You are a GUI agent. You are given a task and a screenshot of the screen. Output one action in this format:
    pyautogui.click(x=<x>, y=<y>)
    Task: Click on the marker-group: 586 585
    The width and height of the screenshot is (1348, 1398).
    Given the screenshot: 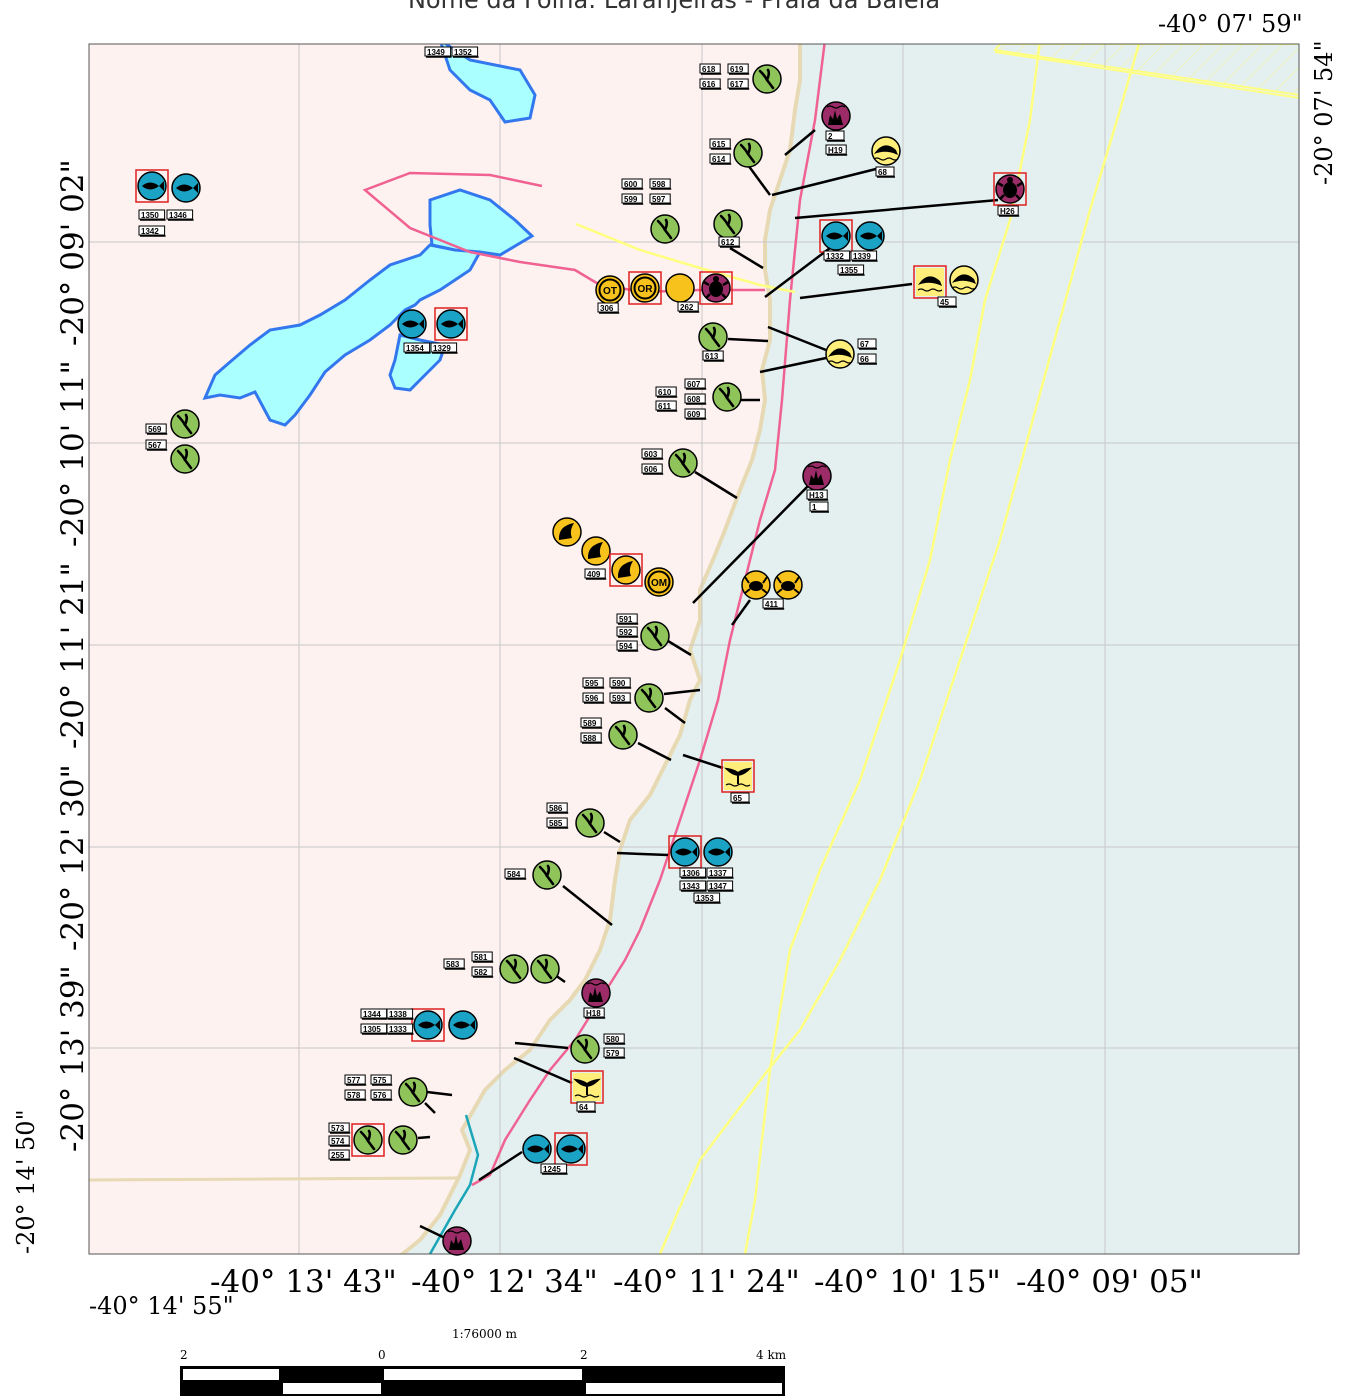 What is the action you would take?
    pyautogui.click(x=575, y=820)
    